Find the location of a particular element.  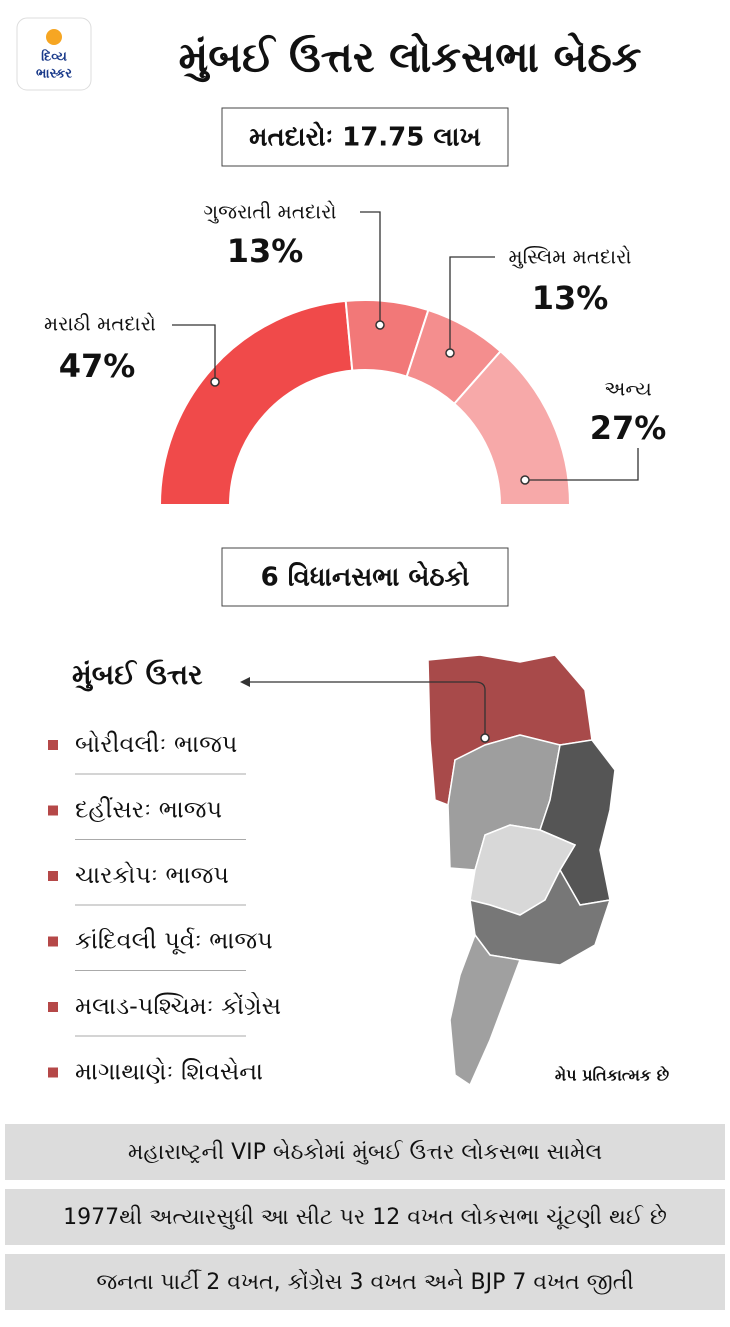

map-region is located at coordinates (485, 1010).